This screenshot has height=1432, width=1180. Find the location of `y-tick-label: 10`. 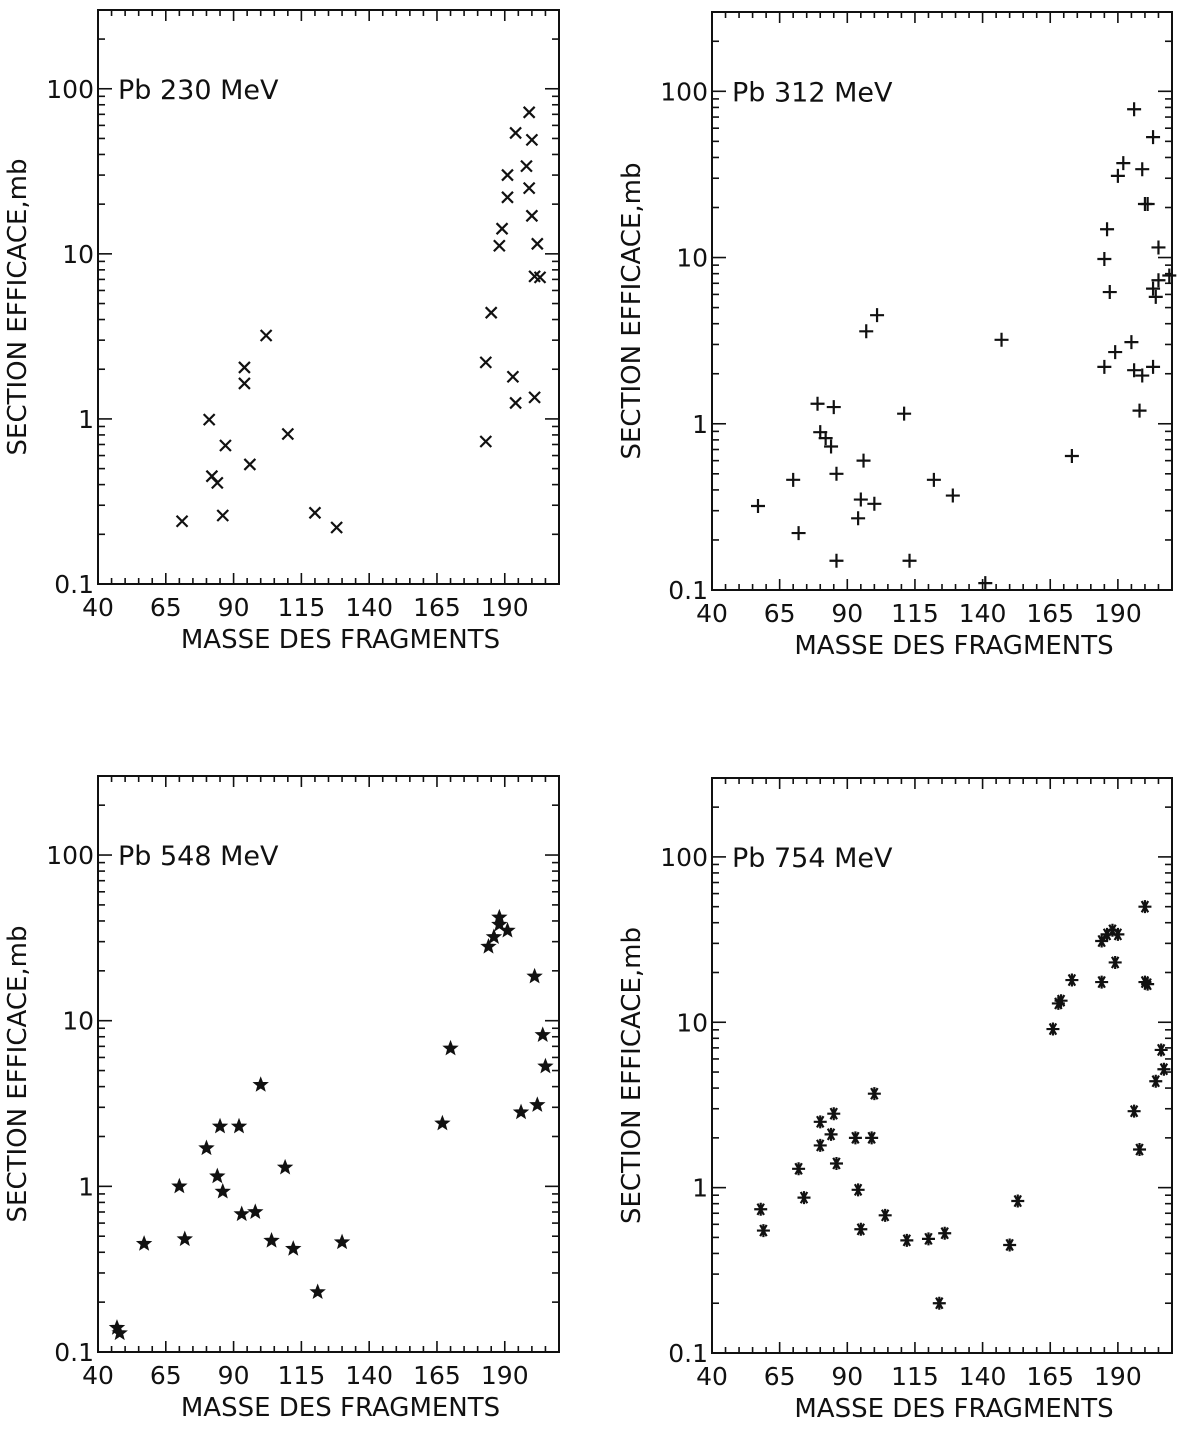

y-tick-label: 10 is located at coordinates (692, 258).